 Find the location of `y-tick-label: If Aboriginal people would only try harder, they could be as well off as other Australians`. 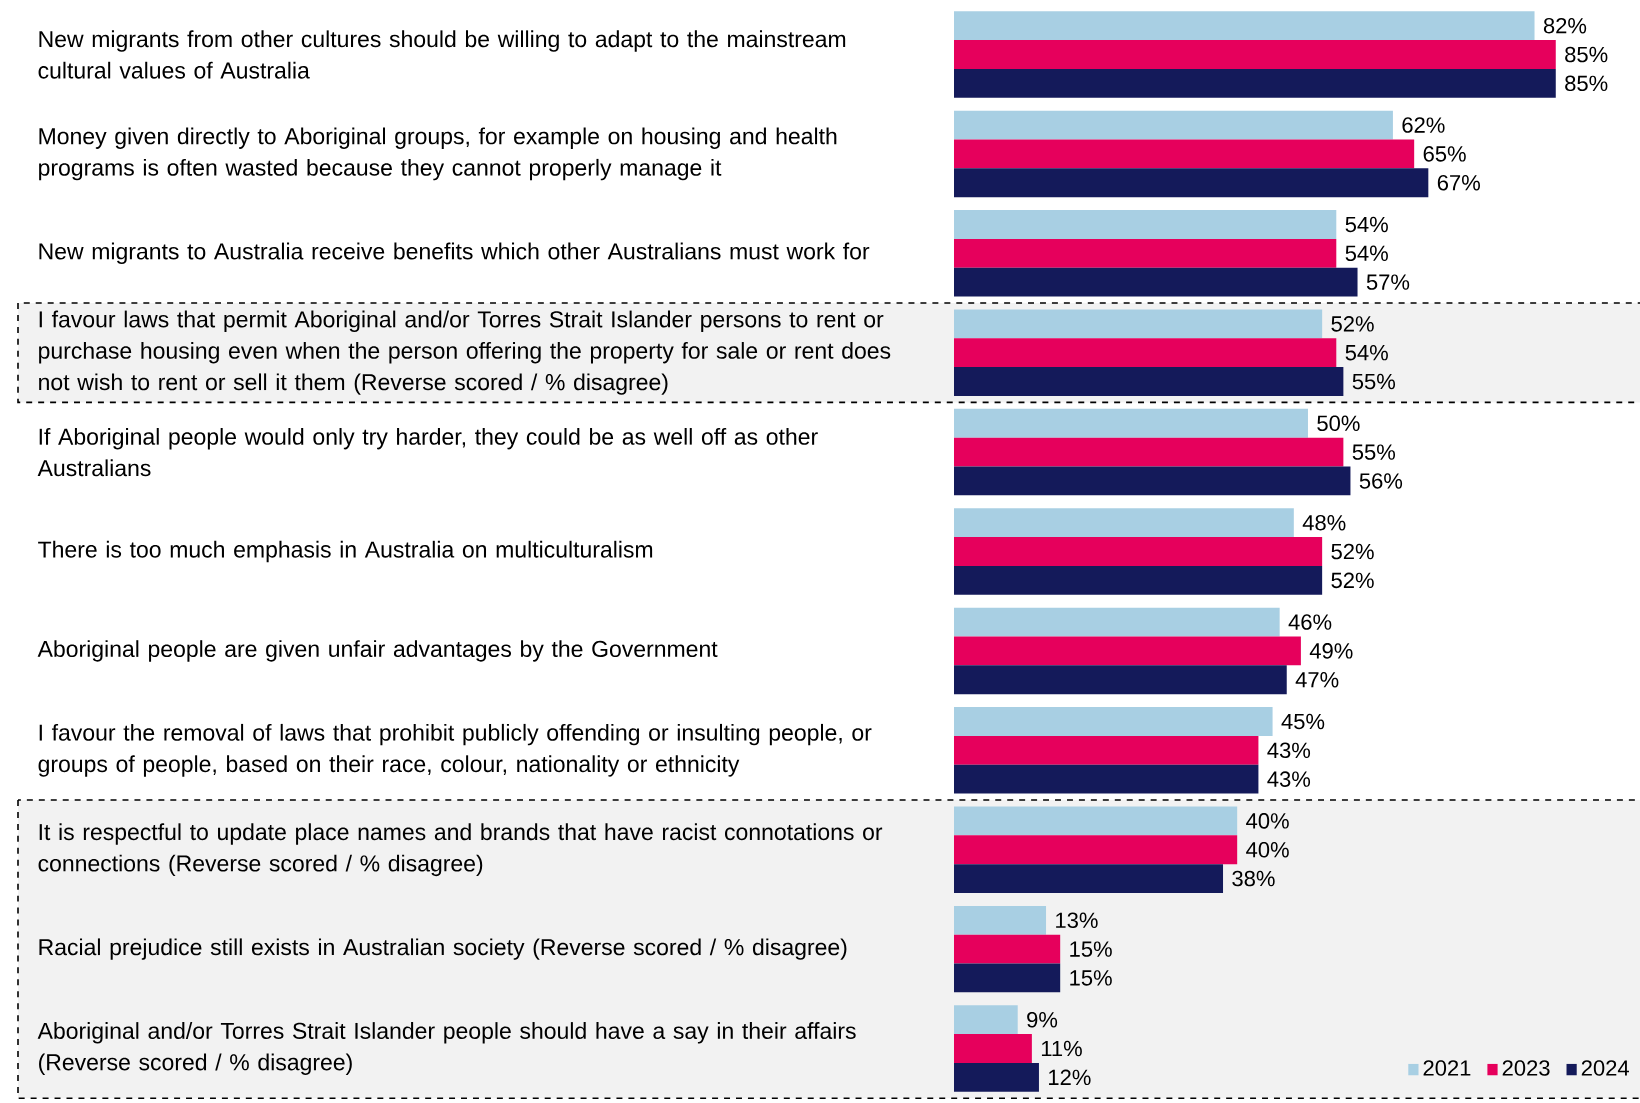

y-tick-label: If Aboriginal people would only try harder, they could be as well off as other Australians is located at coordinates (427, 452).